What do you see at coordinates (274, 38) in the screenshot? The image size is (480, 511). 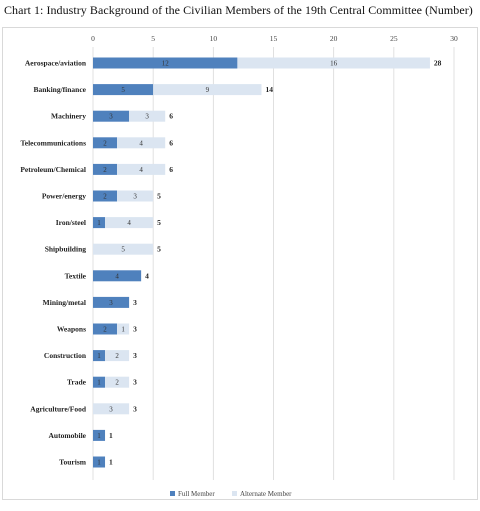 I see `x-tick-label: 15` at bounding box center [274, 38].